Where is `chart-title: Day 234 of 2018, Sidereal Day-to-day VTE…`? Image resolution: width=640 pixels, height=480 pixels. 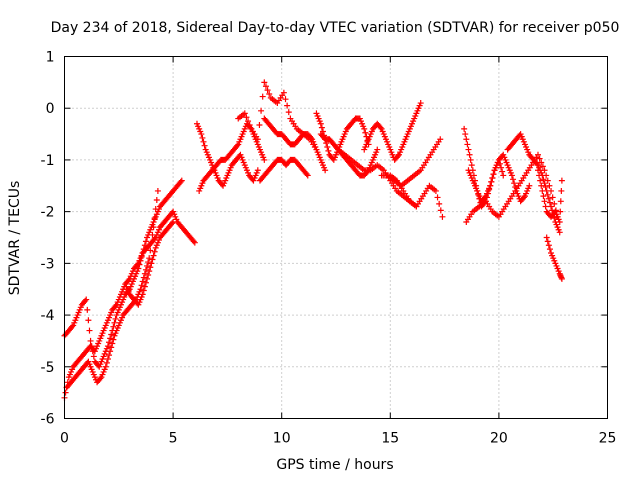 chart-title: Day 234 of 2018, Sidereal Day-to-day VTE… is located at coordinates (335, 28).